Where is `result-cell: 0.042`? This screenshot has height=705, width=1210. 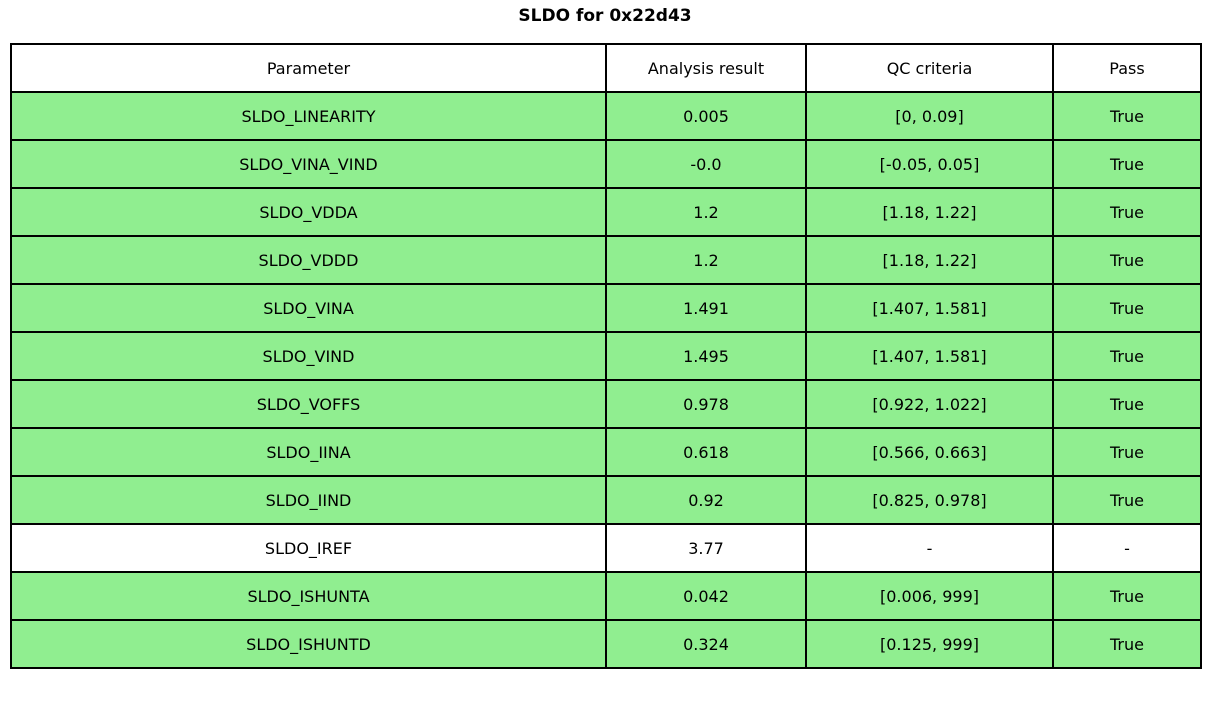
result-cell: 0.042 is located at coordinates (706, 596).